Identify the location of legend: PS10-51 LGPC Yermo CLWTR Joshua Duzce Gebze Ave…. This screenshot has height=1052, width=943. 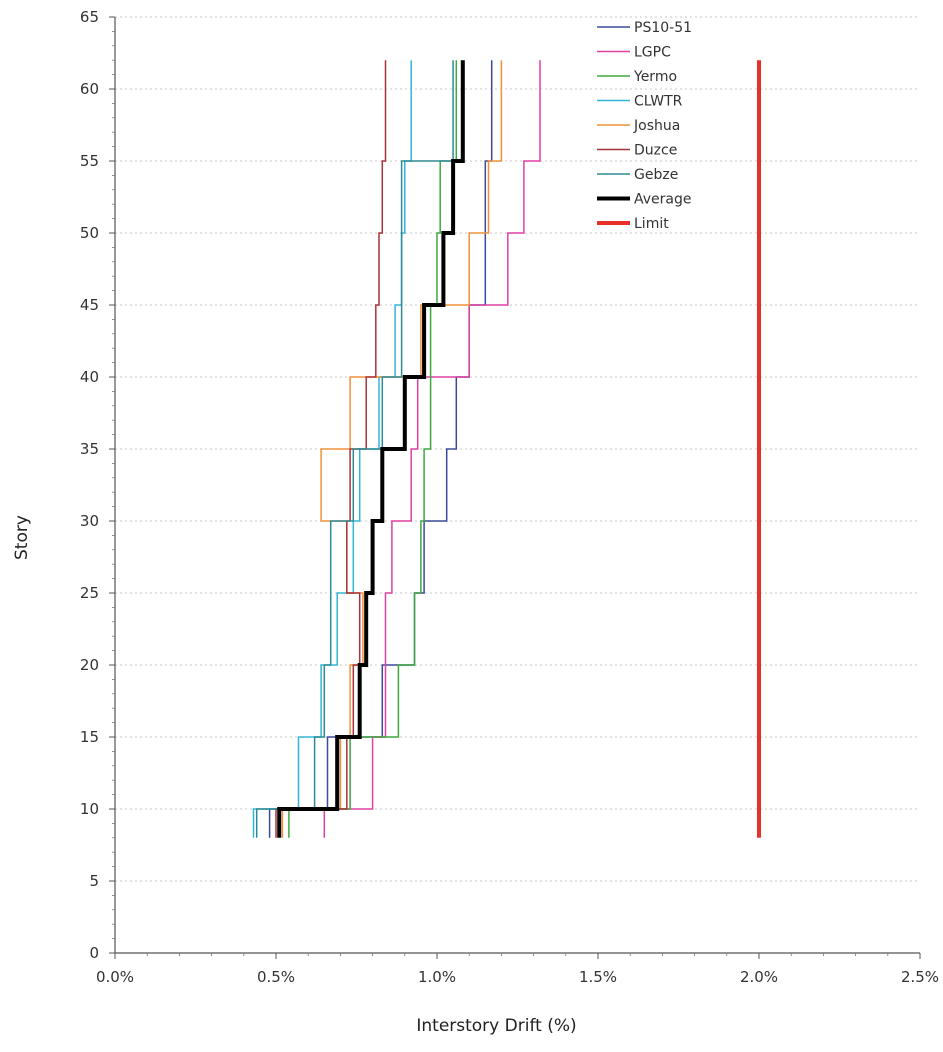
(644, 126).